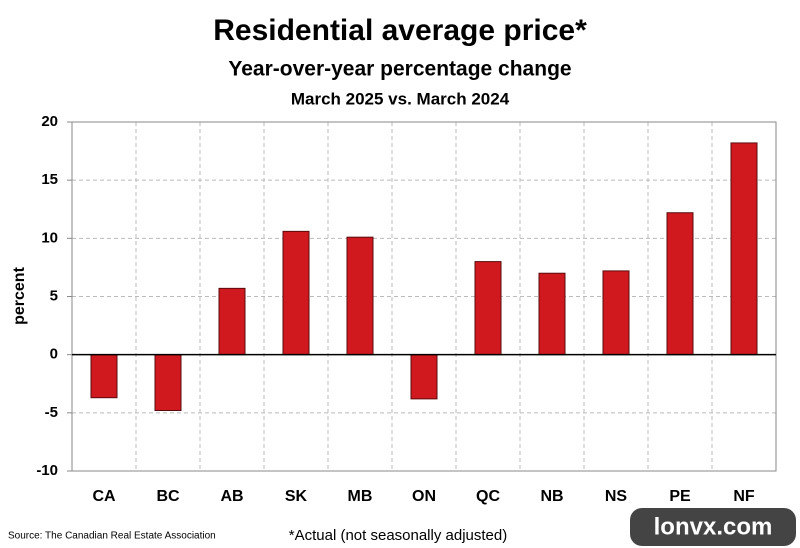 Image resolution: width=800 pixels, height=548 pixels. Describe the element at coordinates (49, 179) in the screenshot. I see `y-tick-label: 15` at that location.